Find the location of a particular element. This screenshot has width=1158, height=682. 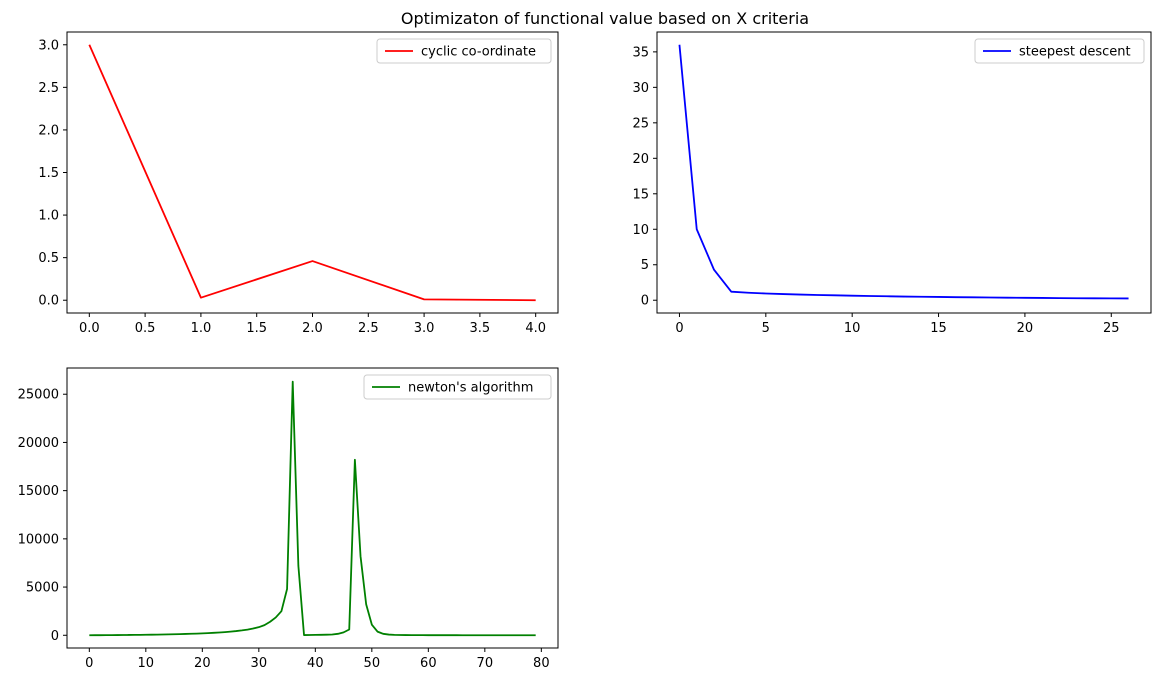

newton-x-tick-label: 40 is located at coordinates (315, 663).